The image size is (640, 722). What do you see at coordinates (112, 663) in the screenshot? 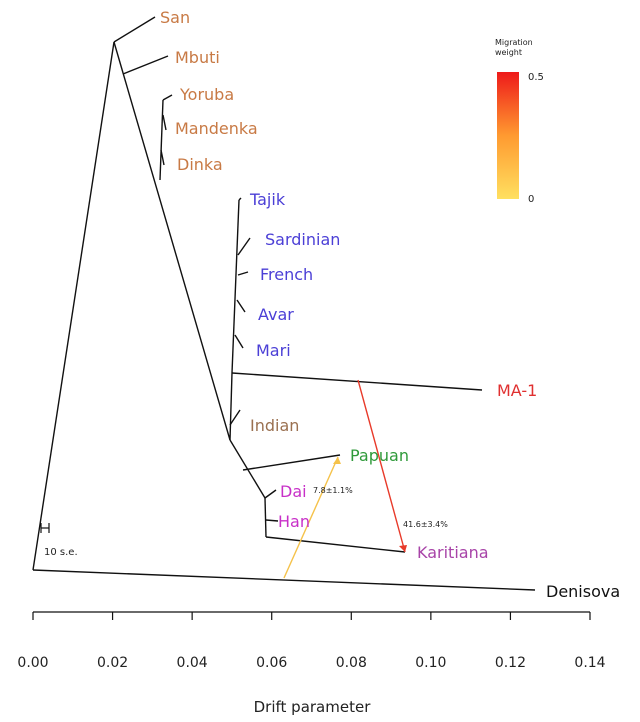
I see `x-tick-label: 0.02` at bounding box center [112, 663].